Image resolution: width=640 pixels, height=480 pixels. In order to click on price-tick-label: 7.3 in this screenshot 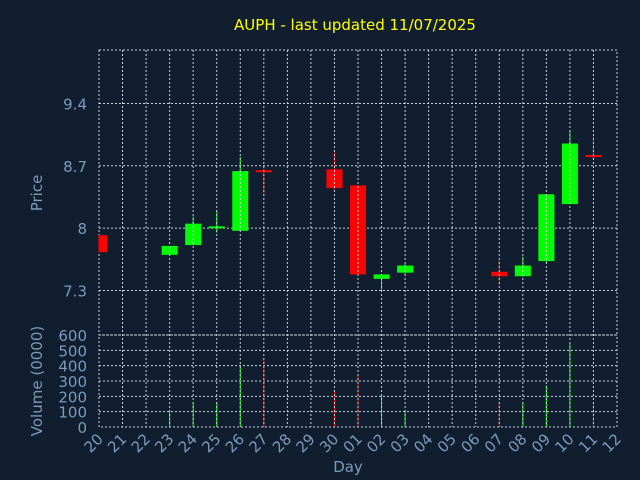, I will do `click(75, 291)`.